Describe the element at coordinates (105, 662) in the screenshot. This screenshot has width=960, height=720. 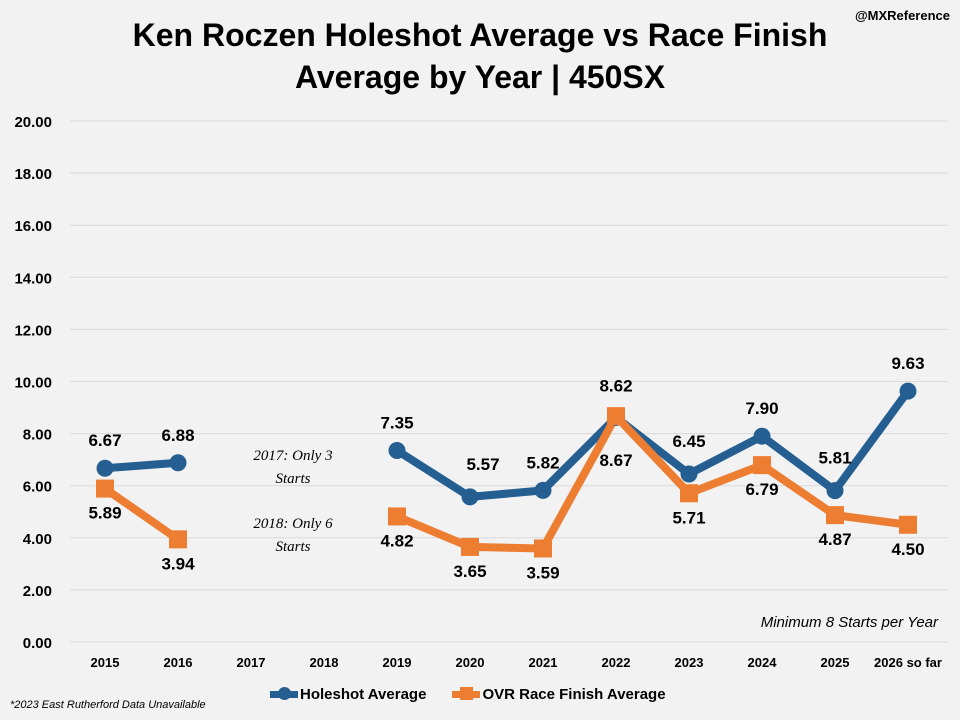
I see `x-tick-label: 2015` at that location.